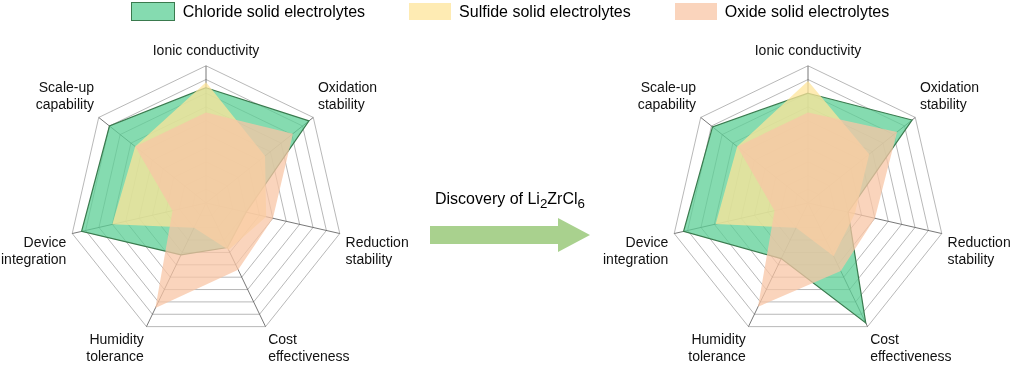 This screenshot has width=1020, height=382. Describe the element at coordinates (510, 201) in the screenshot. I see `text: Discovery of Li$_{2}$ZrCl$_{6}$` at that location.